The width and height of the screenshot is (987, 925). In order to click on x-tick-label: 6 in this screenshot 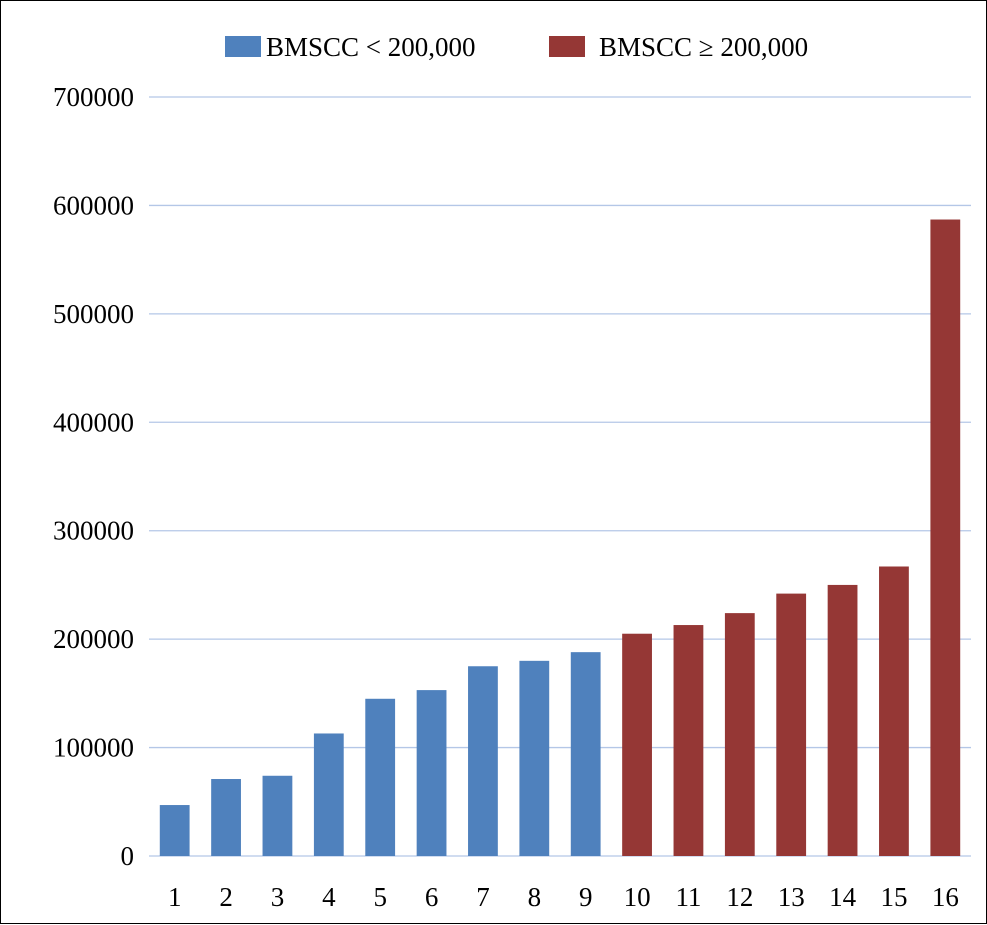, I will do `click(432, 897)`.